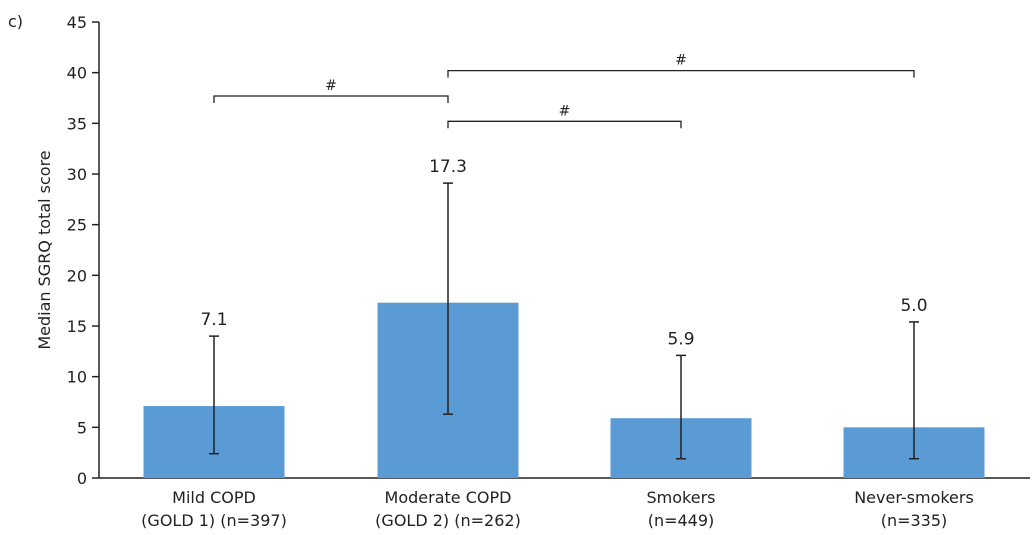 The width and height of the screenshot is (1034, 535). Describe the element at coordinates (213, 320) in the screenshot. I see `value-label: 7.1` at that location.